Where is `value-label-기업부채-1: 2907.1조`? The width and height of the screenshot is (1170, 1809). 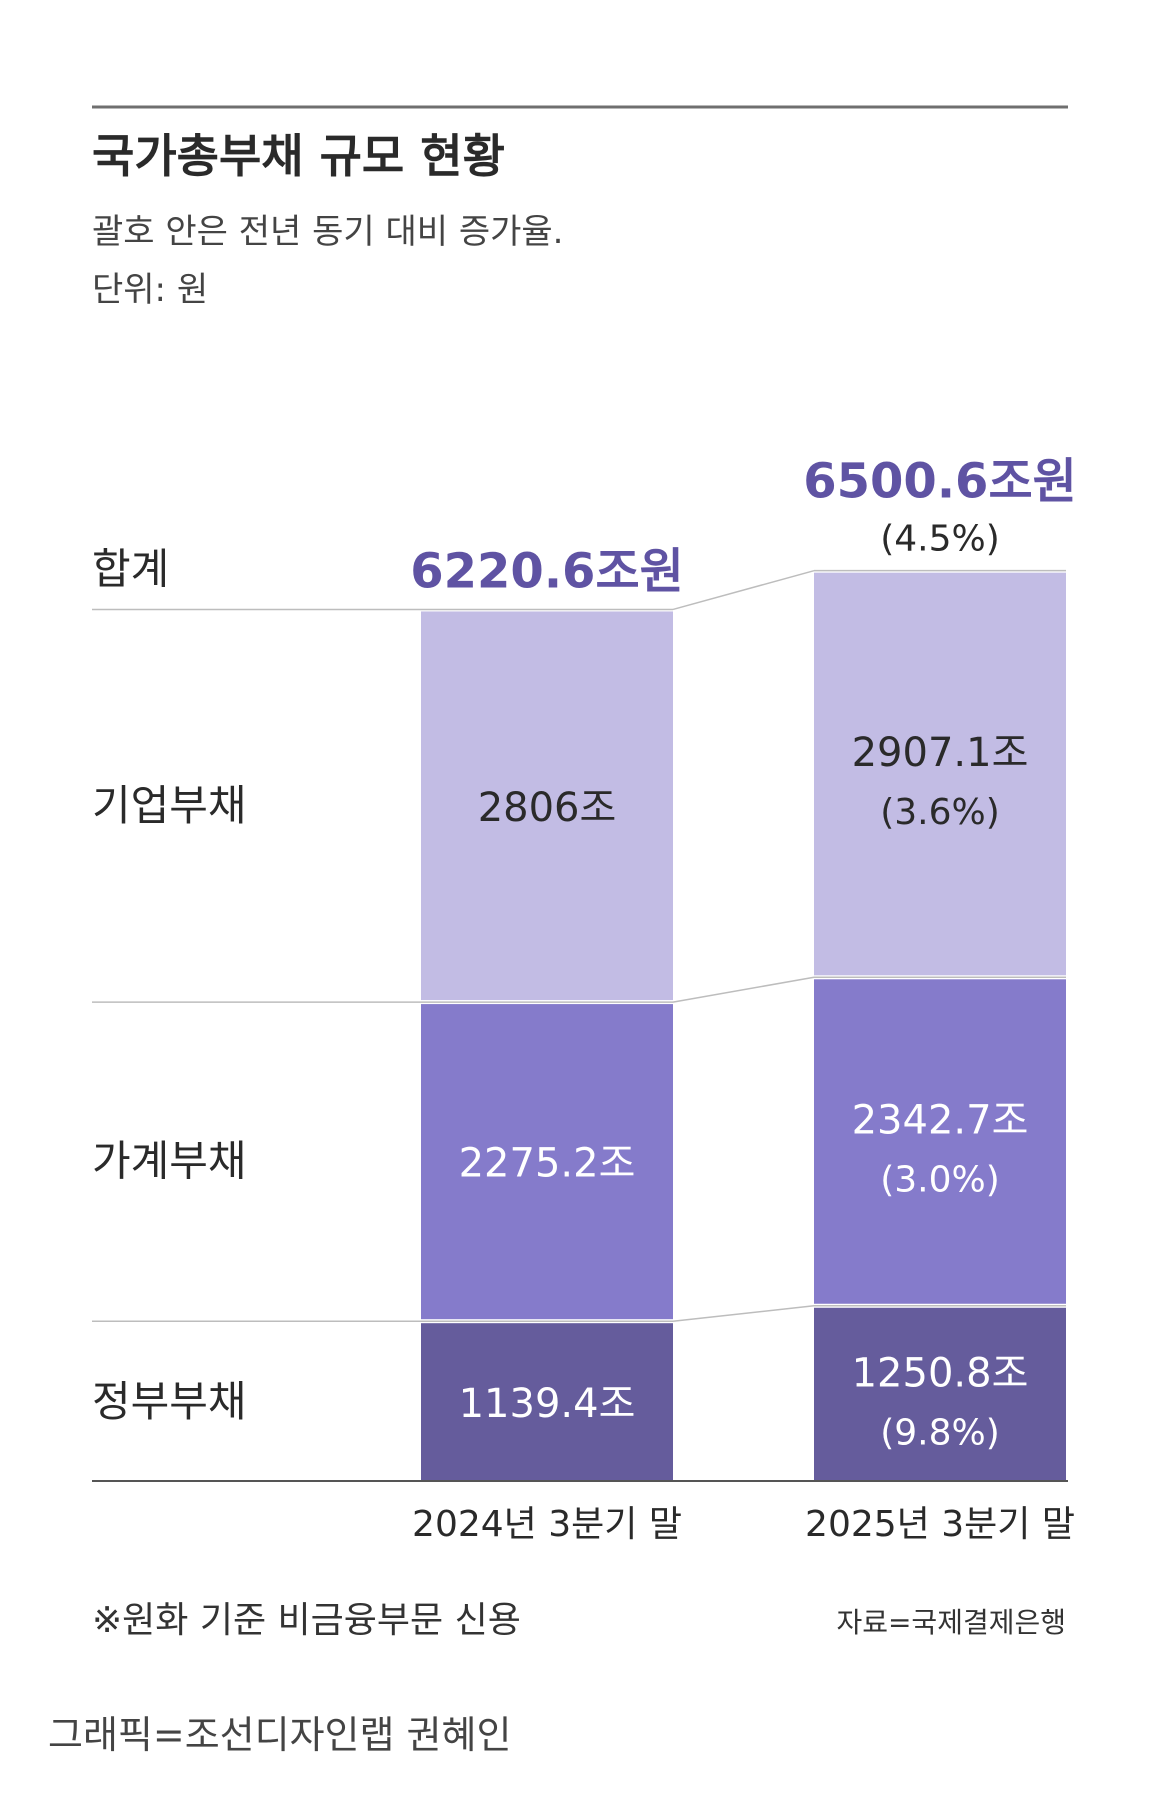
value-label-기업부채-1: 2907.1조 is located at coordinates (940, 753).